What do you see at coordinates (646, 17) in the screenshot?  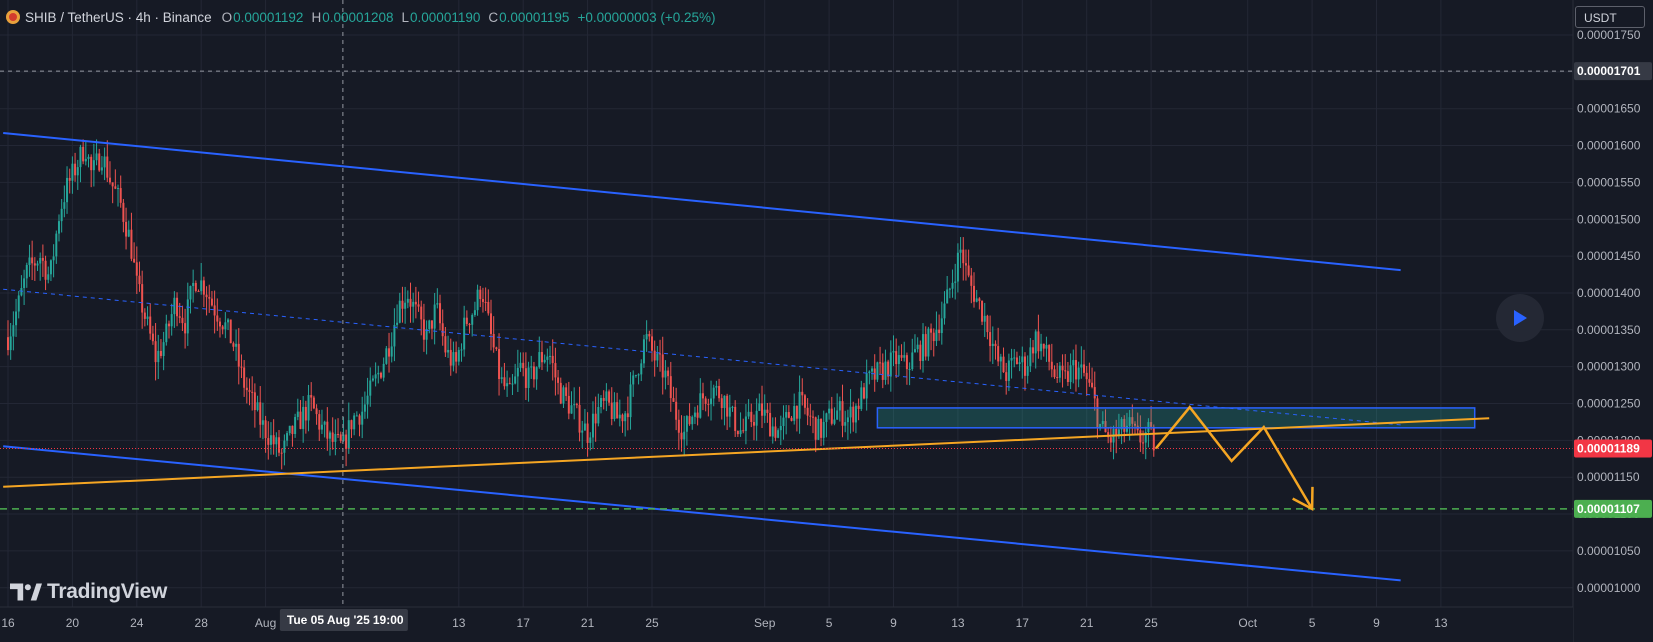 I see `change-value: +0.00000003 (+0.25%)` at bounding box center [646, 17].